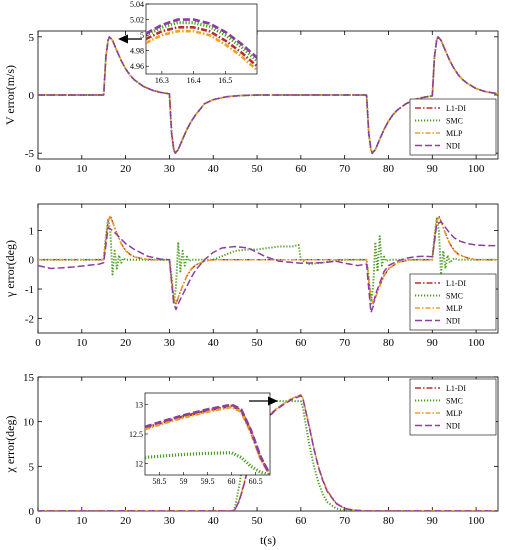  Describe the element at coordinates (301, 521) in the screenshot. I see `x-tick-label: 60` at that location.